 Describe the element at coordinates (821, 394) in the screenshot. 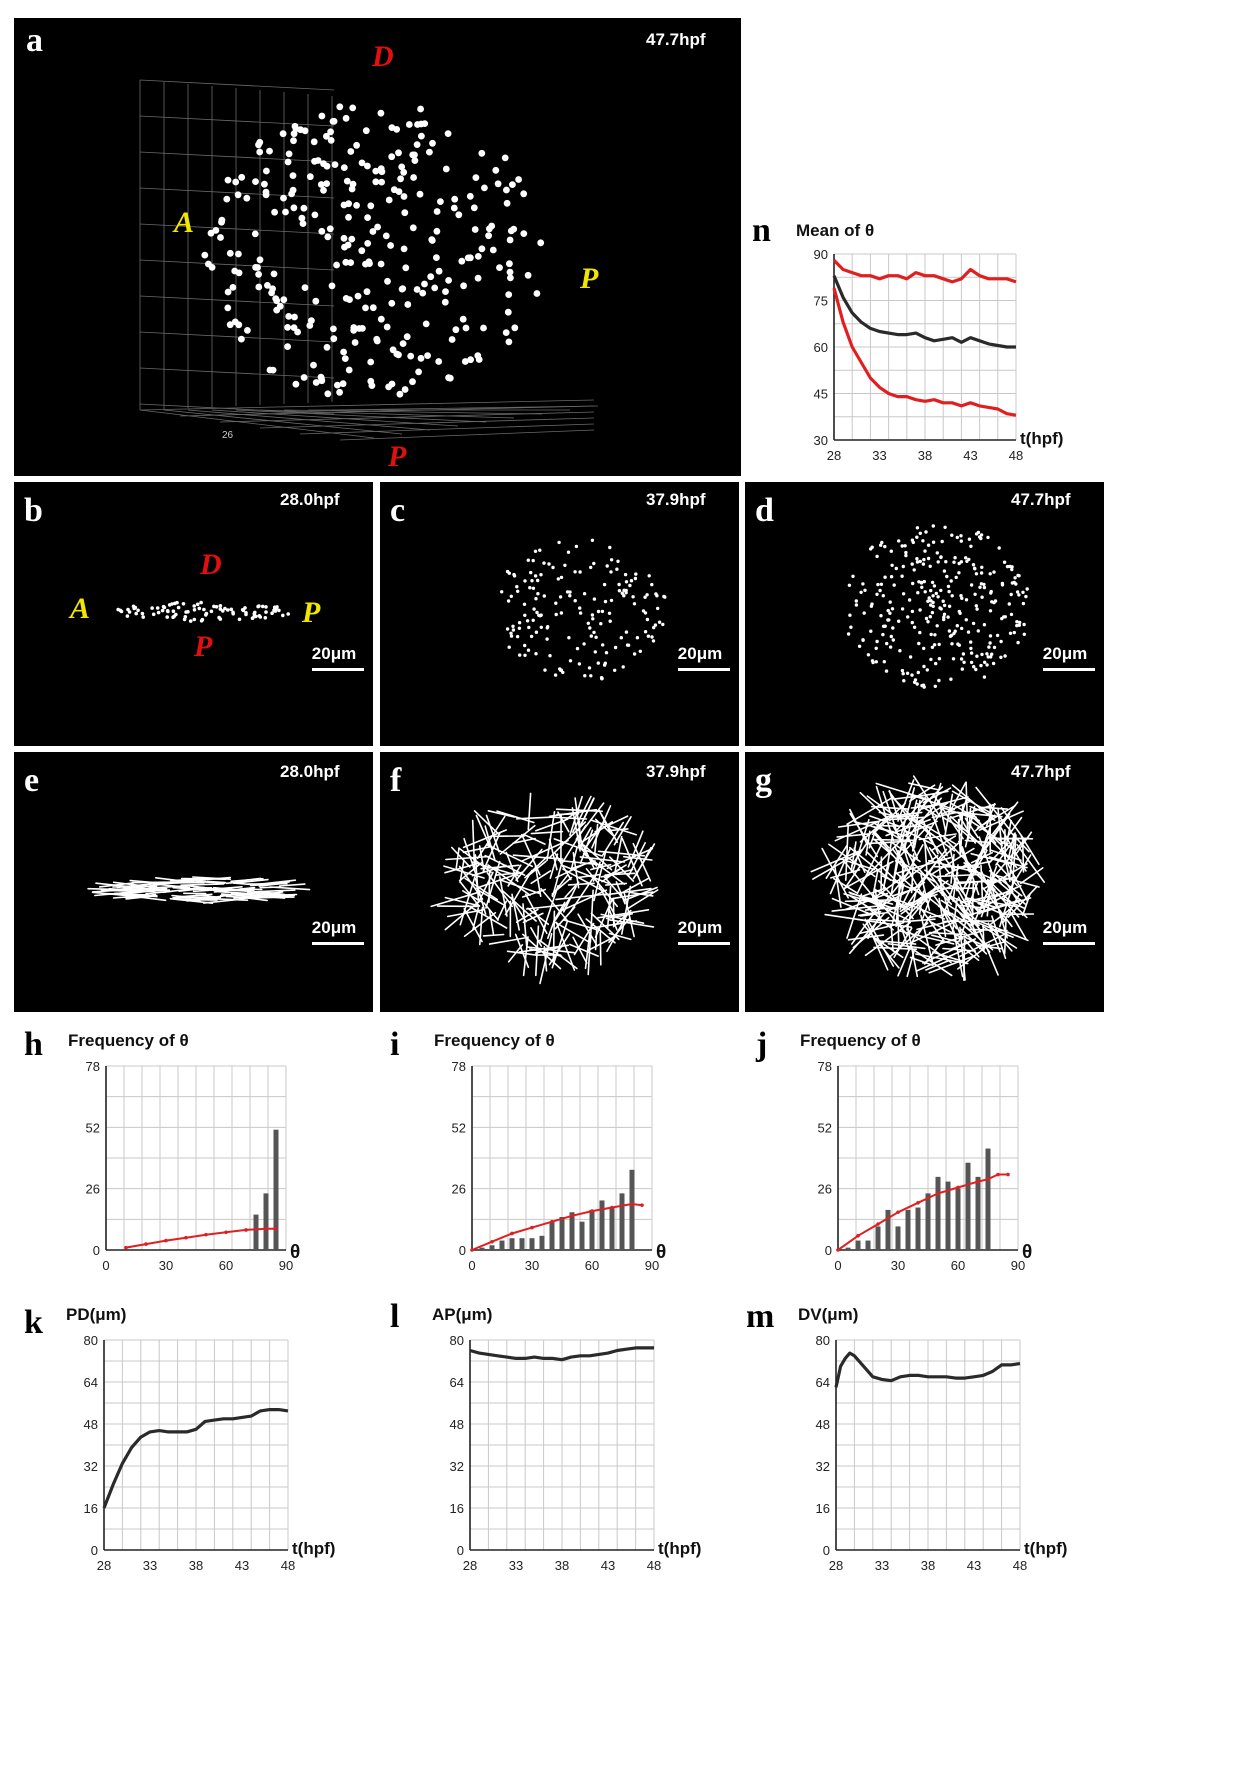

I see `y-tick-label: 45` at that location.